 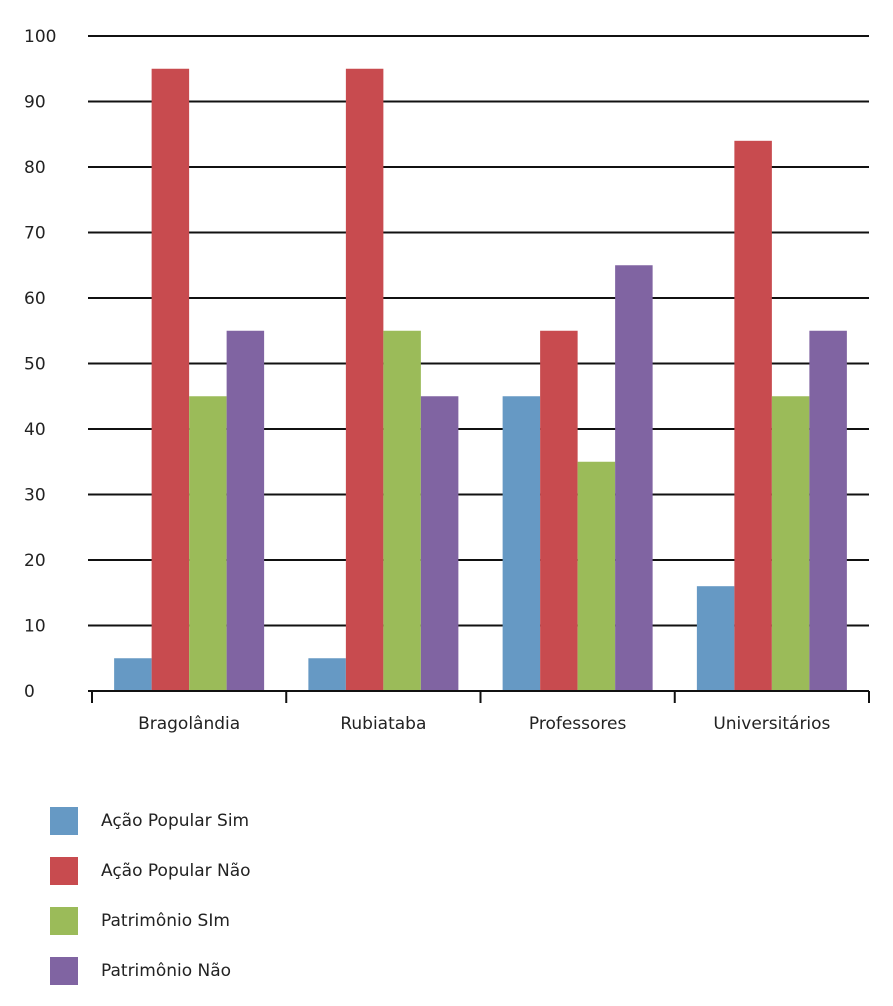 What do you see at coordinates (35, 168) in the screenshot?
I see `y-tick-label: 80` at bounding box center [35, 168].